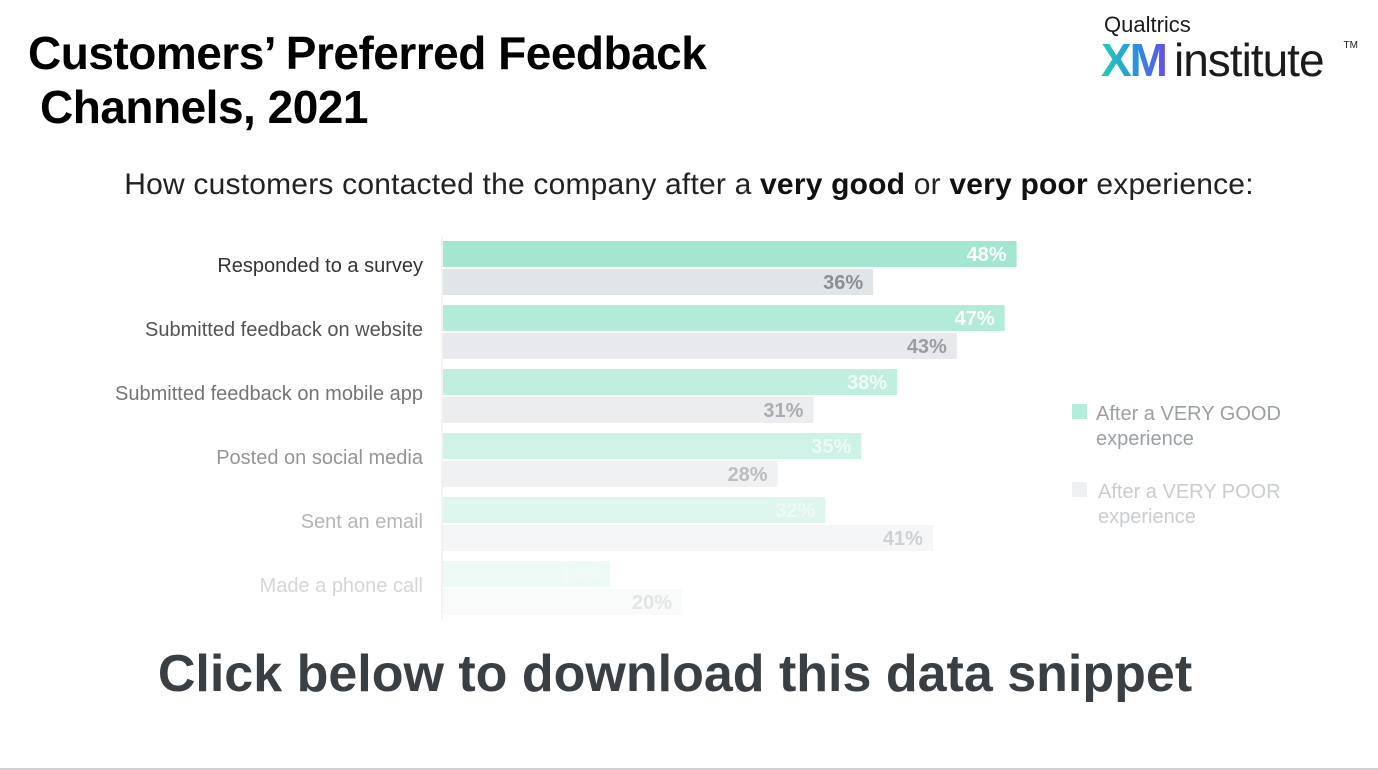 The width and height of the screenshot is (1378, 770). Describe the element at coordinates (527, 574) in the screenshot. I see `bar-very-good-made-a-phone-call` at that location.